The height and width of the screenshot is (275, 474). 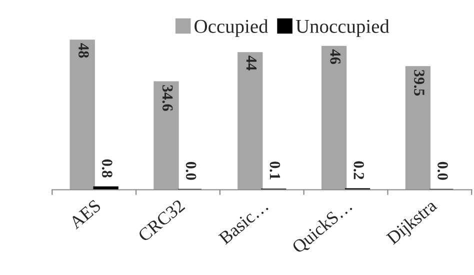 What do you see at coordinates (231, 28) in the screenshot?
I see `legend-label: Occupied` at bounding box center [231, 28].